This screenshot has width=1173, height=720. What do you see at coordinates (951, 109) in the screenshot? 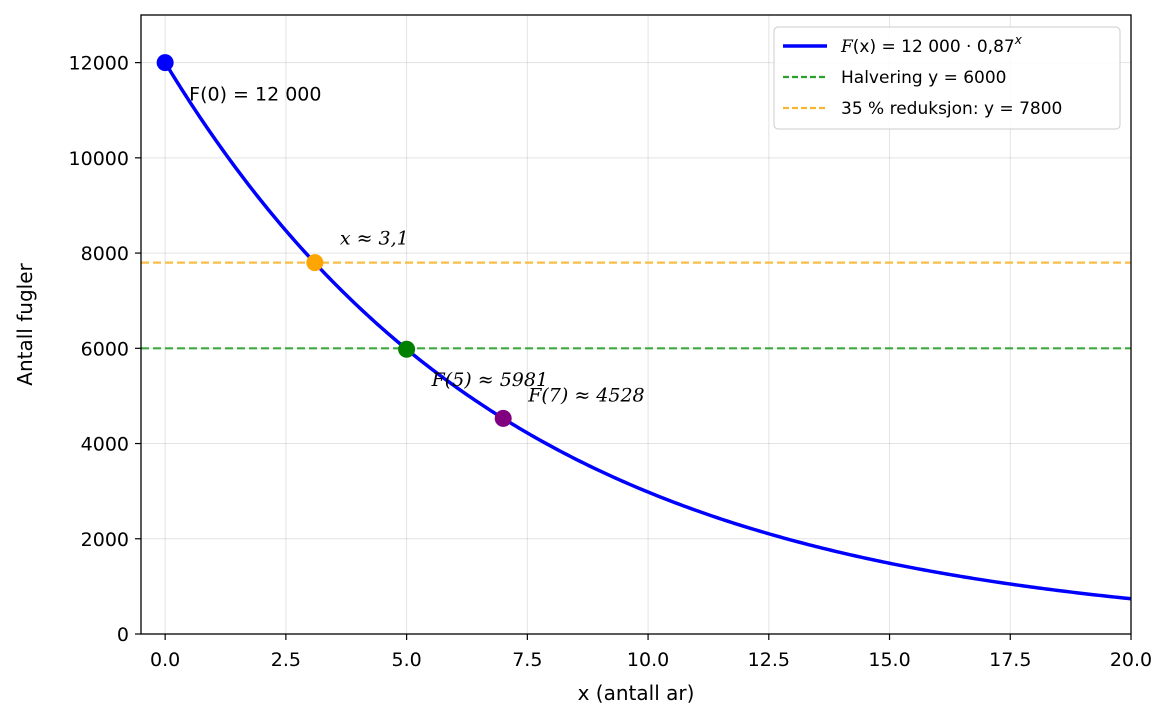
I see `legend-label: 35 % reduksjon: y = 7800` at bounding box center [951, 109].